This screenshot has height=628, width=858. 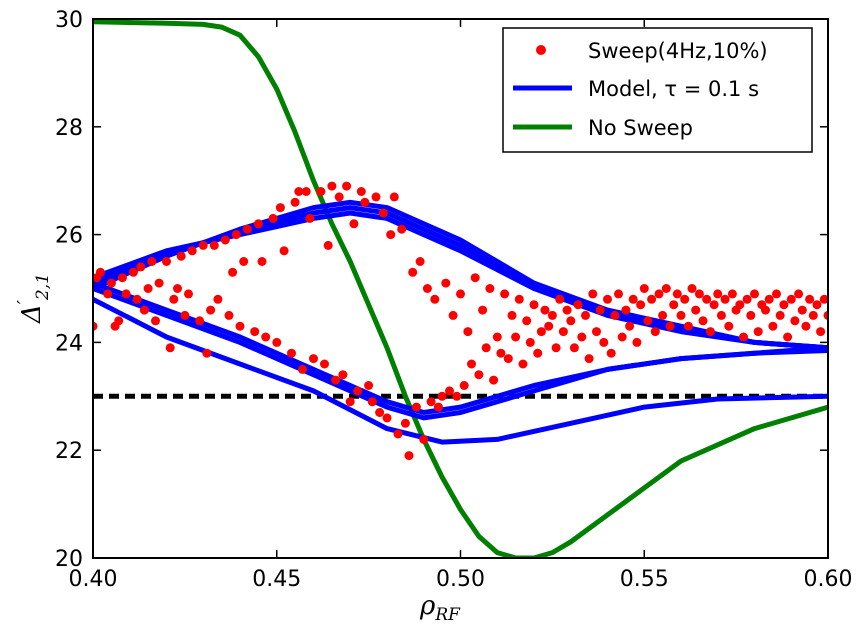 What do you see at coordinates (276, 579) in the screenshot?
I see `x-tick-label: 0.45` at bounding box center [276, 579].